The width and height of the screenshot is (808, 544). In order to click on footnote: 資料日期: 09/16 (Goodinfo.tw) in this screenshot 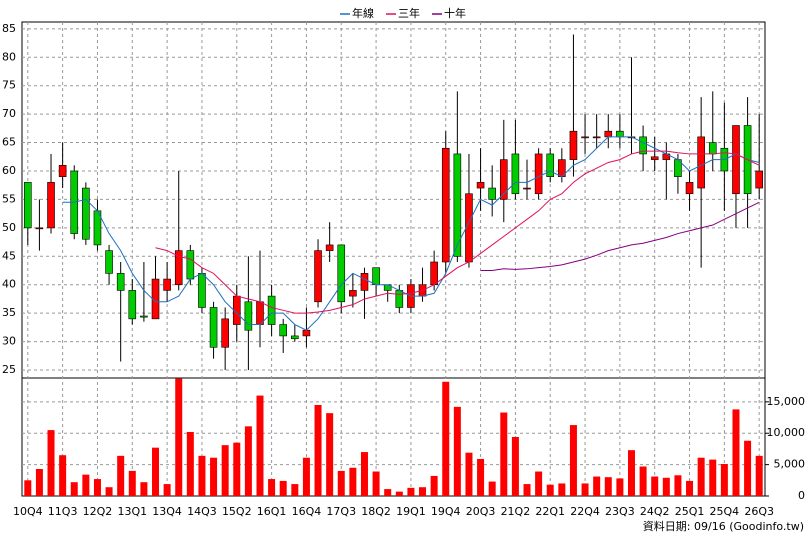, I will do `click(723, 526)`.